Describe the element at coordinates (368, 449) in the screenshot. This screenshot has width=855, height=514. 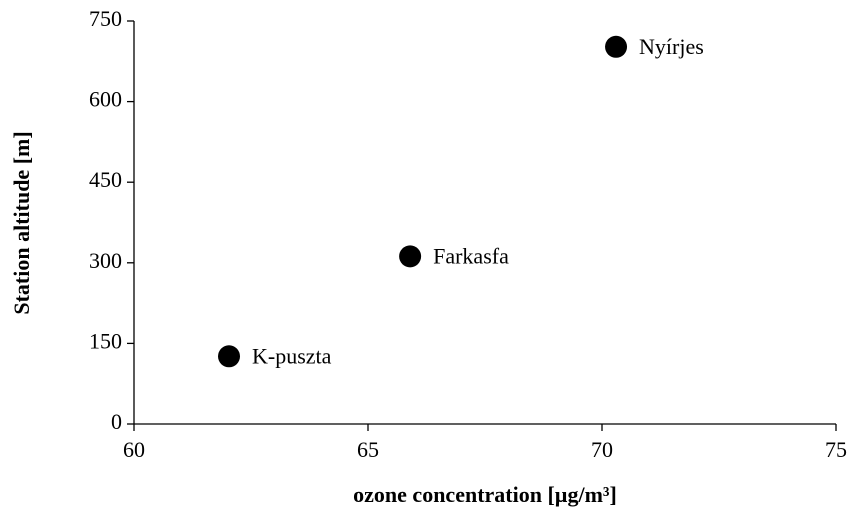
I see `x-tick-label: 65` at that location.